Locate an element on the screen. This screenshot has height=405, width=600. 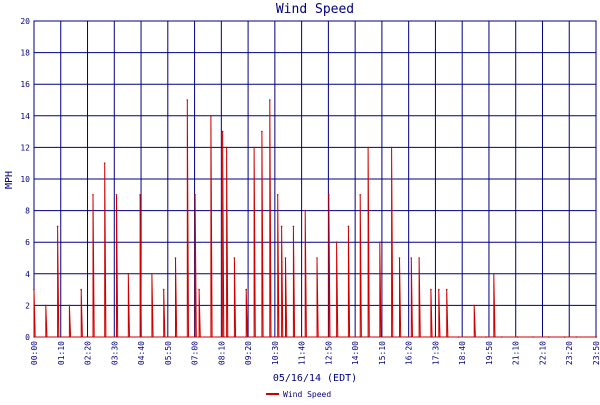
x-tick-label: 23:20 is located at coordinates (569, 353).